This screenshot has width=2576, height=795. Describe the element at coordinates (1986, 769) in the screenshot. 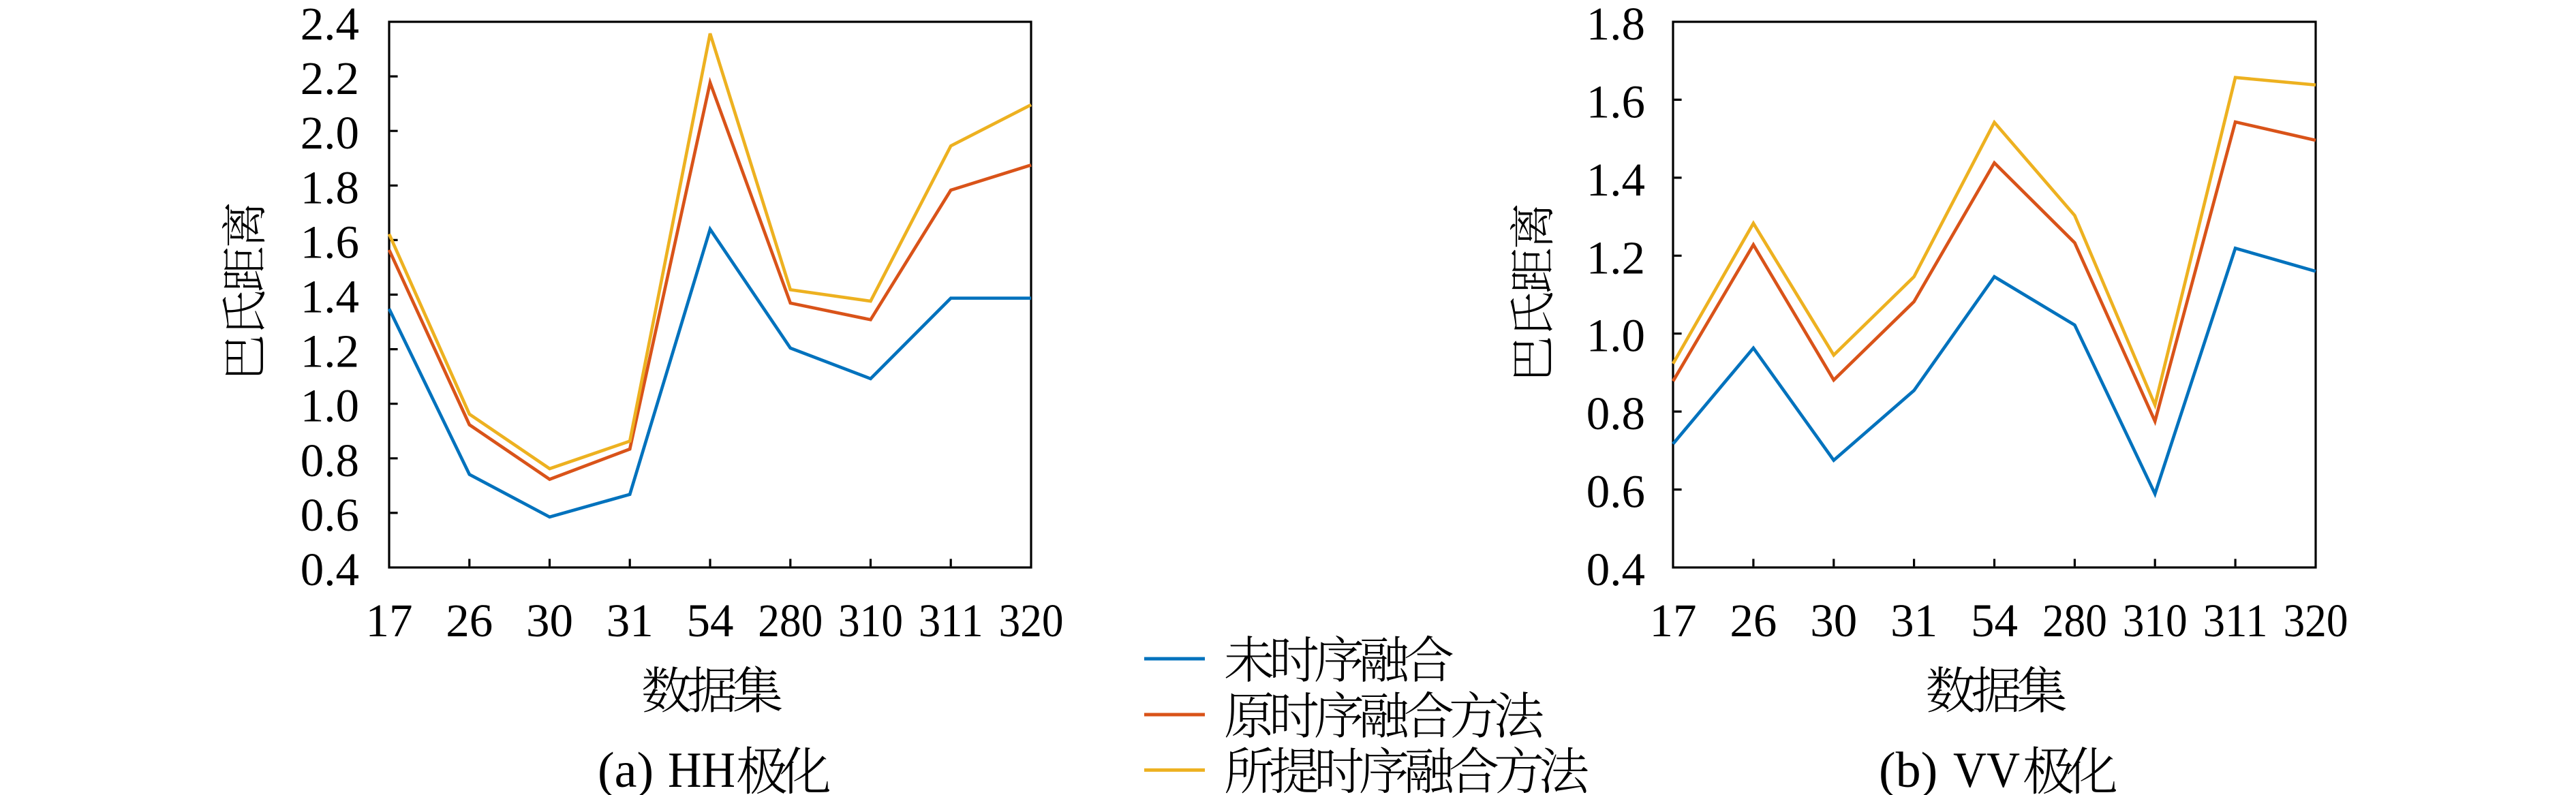

I see `svg-text: VV` at that location.